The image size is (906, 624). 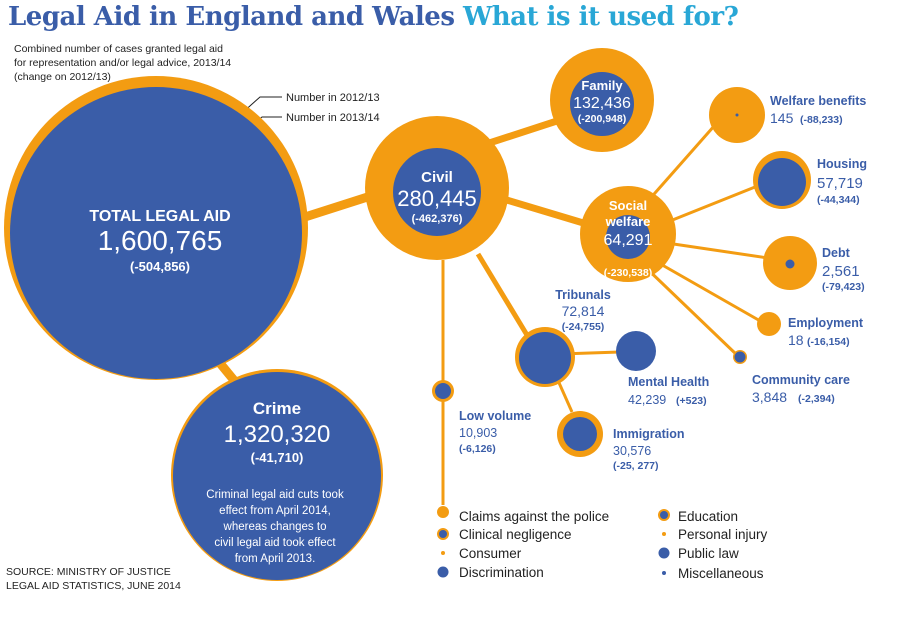 I want to click on crime-change: (-41,710), so click(x=277, y=457).